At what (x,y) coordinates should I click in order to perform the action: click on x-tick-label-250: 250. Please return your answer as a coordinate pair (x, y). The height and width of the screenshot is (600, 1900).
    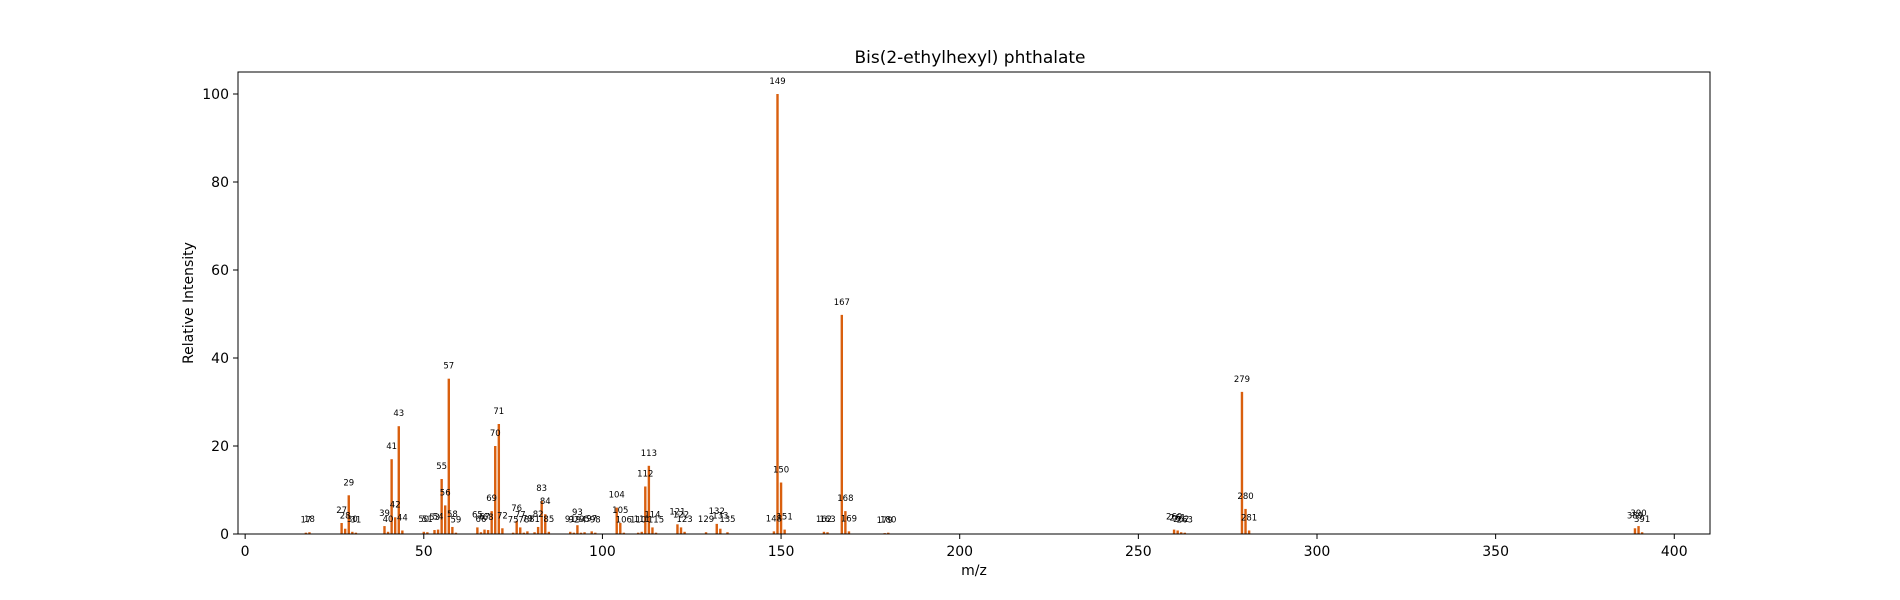
    Looking at the image, I should click on (1138, 552).